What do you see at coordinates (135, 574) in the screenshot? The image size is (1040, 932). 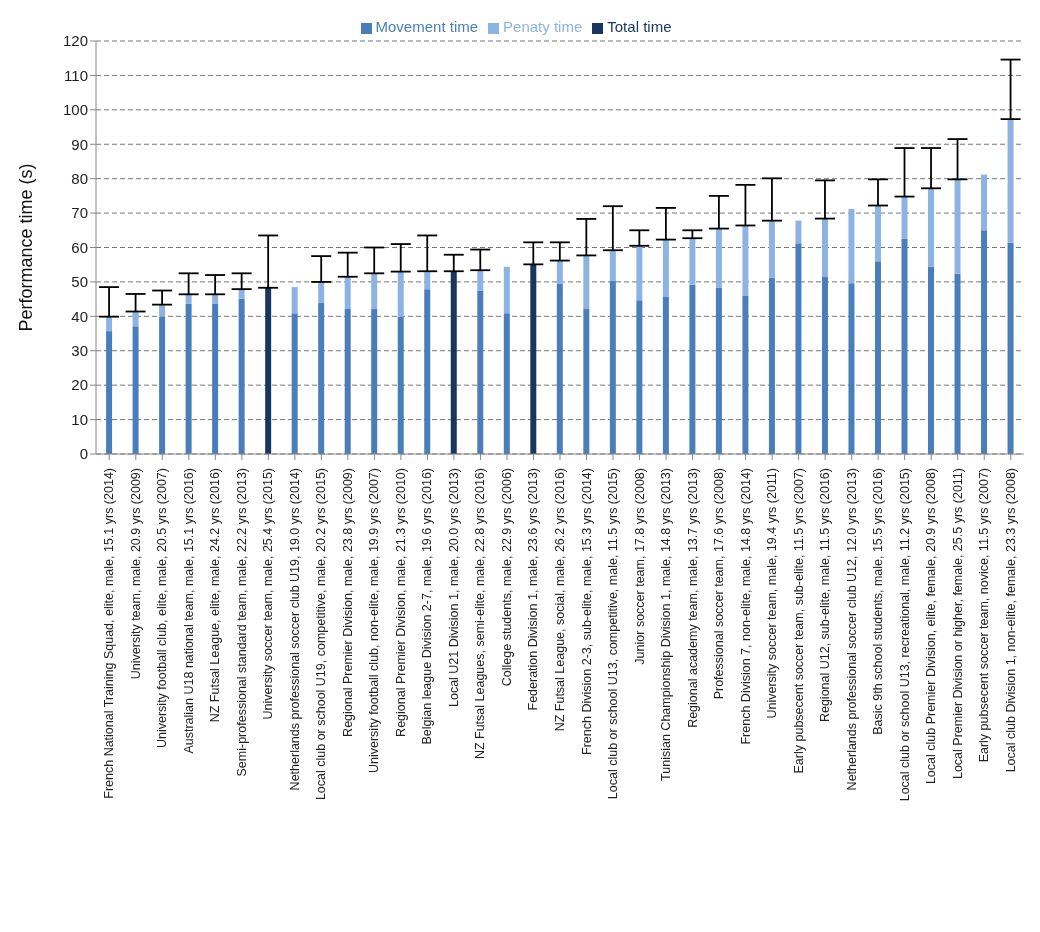 I see `x-tick-label: University team, male, 20.9 yrs (2009)` at bounding box center [135, 574].